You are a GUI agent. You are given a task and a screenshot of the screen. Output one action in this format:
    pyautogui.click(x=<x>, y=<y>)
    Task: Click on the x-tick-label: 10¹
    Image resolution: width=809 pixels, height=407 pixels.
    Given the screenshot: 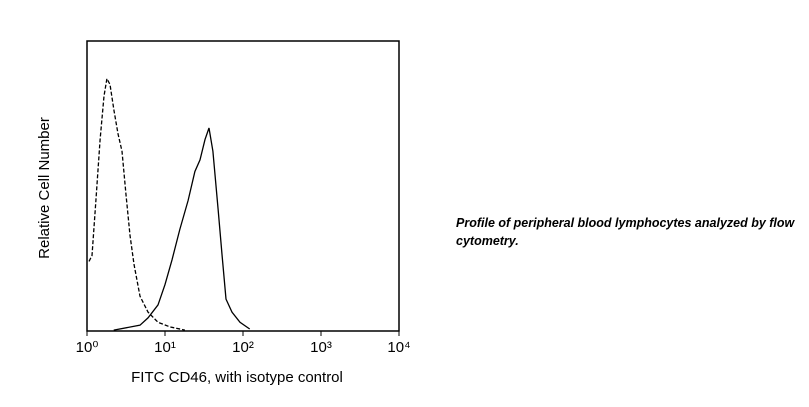 What is the action you would take?
    pyautogui.click(x=165, y=347)
    